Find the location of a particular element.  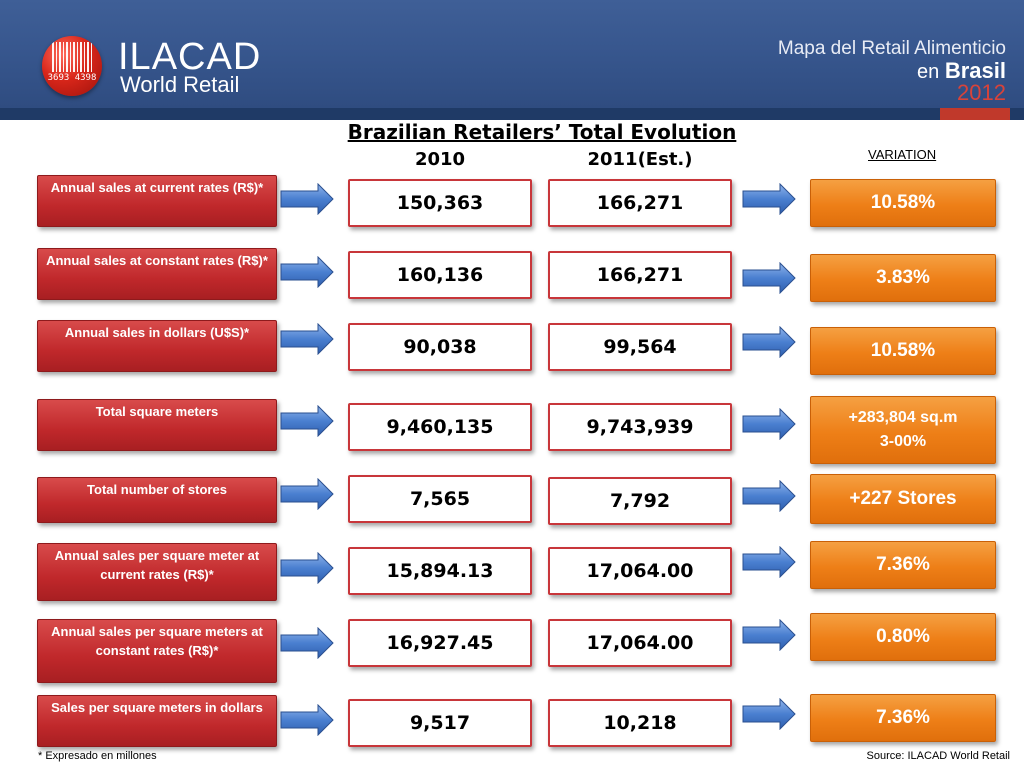

row-label-stores: Total number of stores is located at coordinates (157, 500).